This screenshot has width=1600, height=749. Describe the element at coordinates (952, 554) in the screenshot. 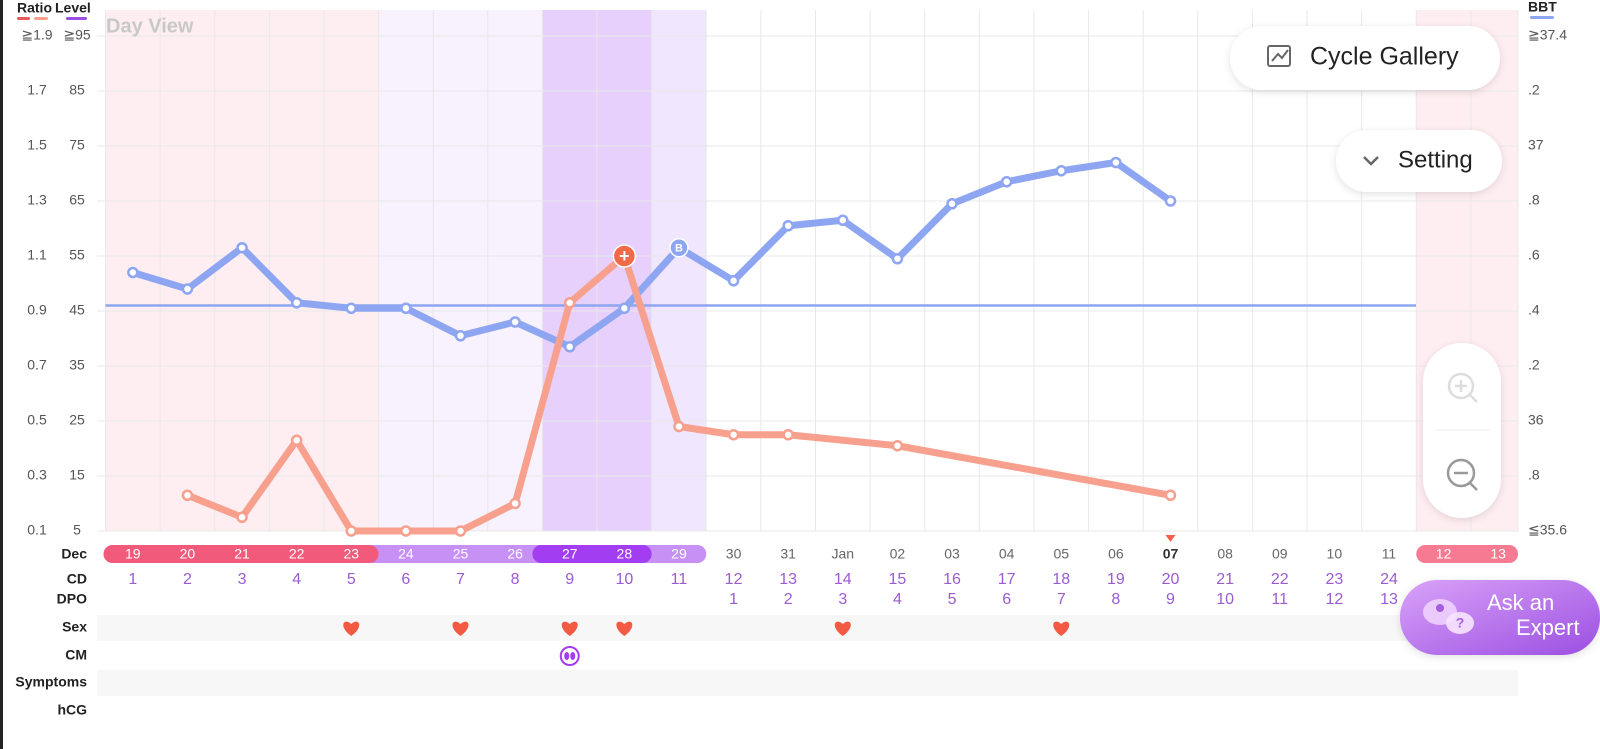

I see `date-label: 03` at that location.